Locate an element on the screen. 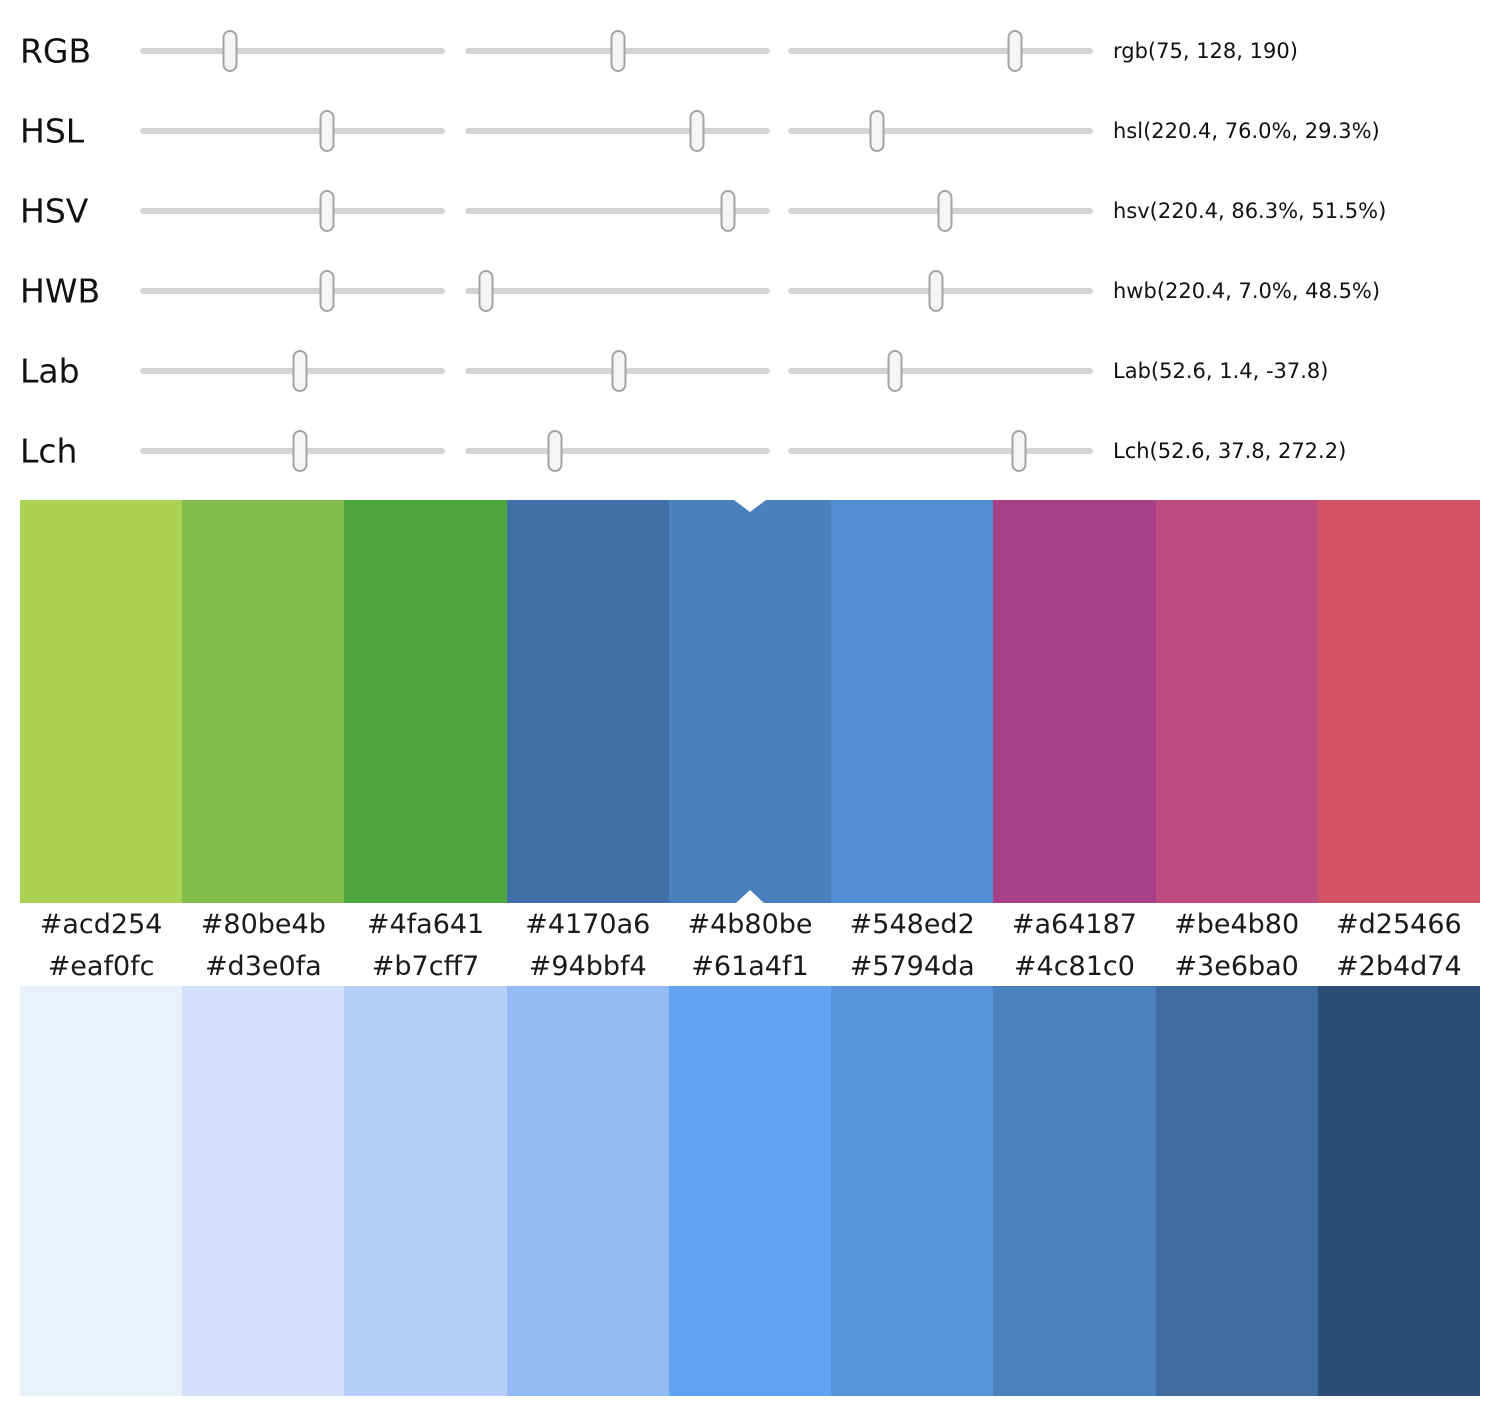 The width and height of the screenshot is (1501, 1415). lch-h-slider-track is located at coordinates (940, 451).